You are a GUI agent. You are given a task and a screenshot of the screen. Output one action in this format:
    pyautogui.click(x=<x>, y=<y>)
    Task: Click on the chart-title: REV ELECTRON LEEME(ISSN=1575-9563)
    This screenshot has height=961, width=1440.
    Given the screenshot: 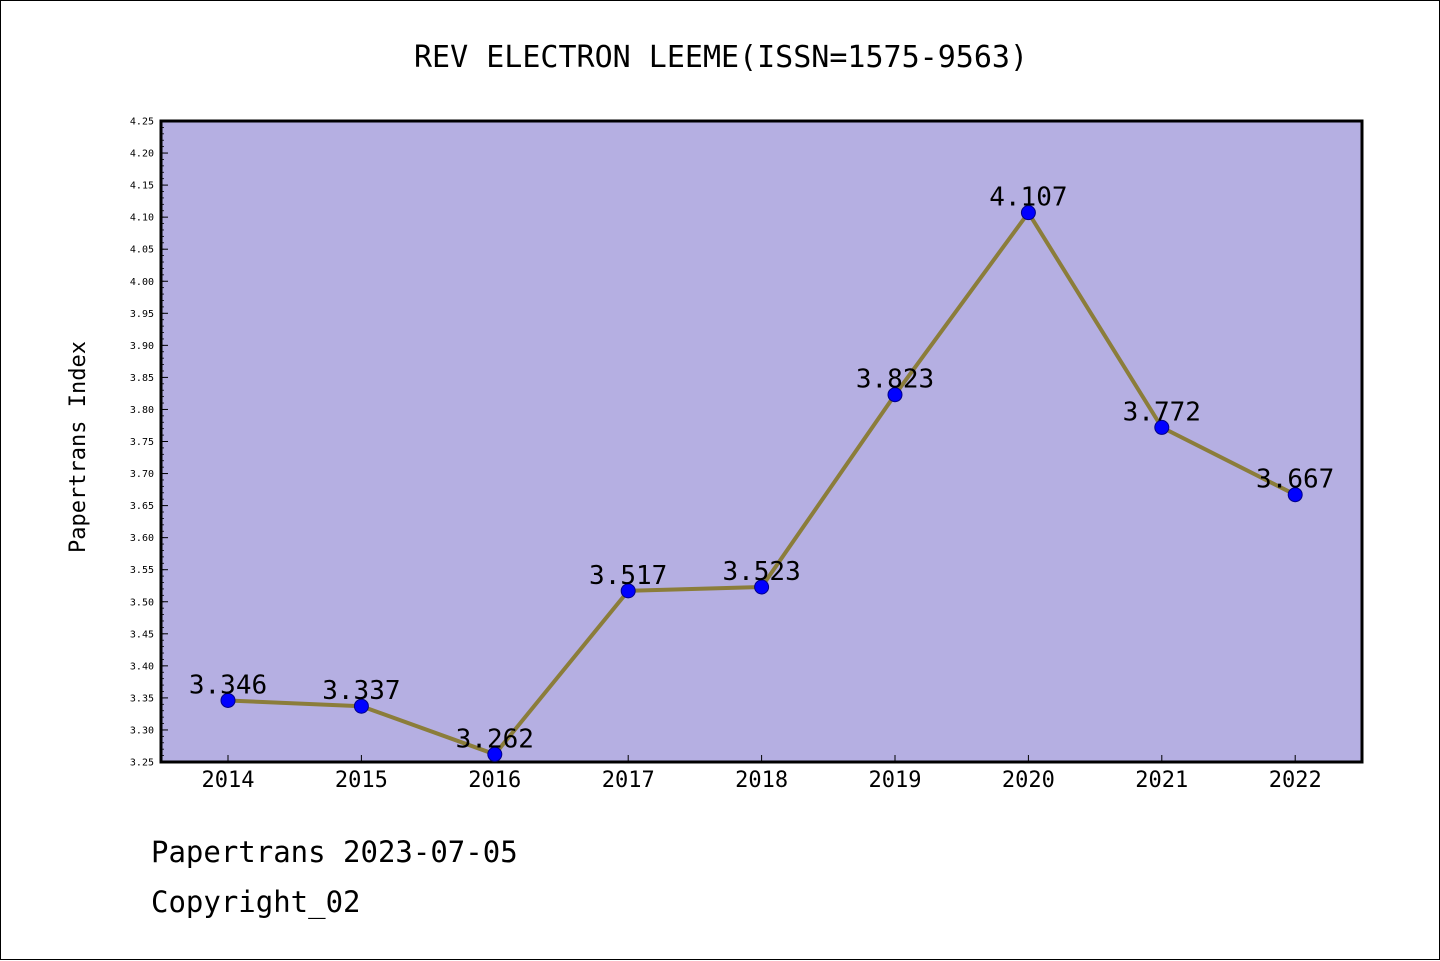 What is the action you would take?
    pyautogui.click(x=721, y=57)
    